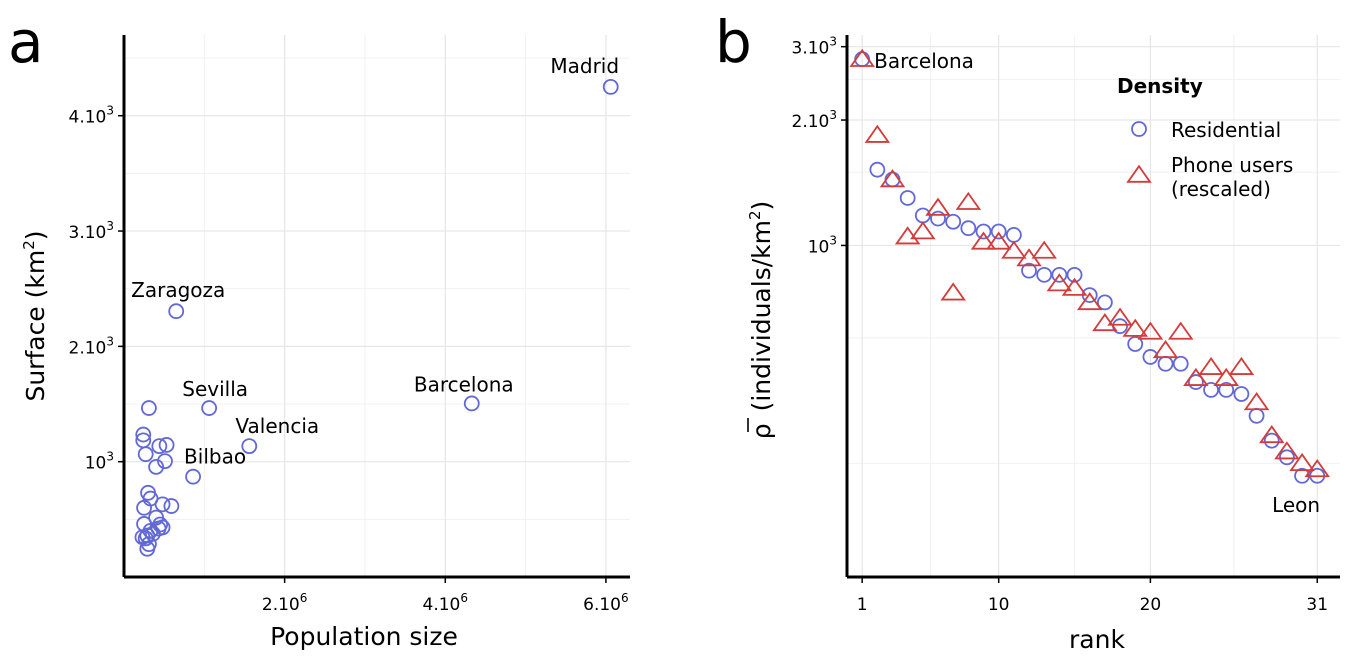 This screenshot has height=656, width=1364. I want to click on city-label: Madrid, so click(584, 66).